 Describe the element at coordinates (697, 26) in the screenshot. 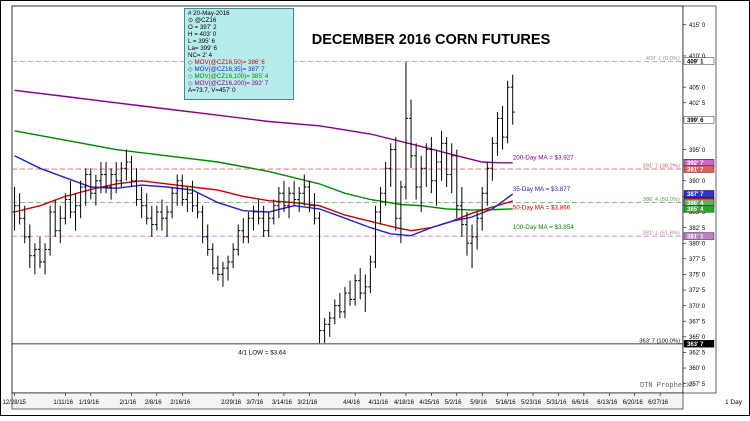

I see `y-tick-label: 415' 0` at that location.